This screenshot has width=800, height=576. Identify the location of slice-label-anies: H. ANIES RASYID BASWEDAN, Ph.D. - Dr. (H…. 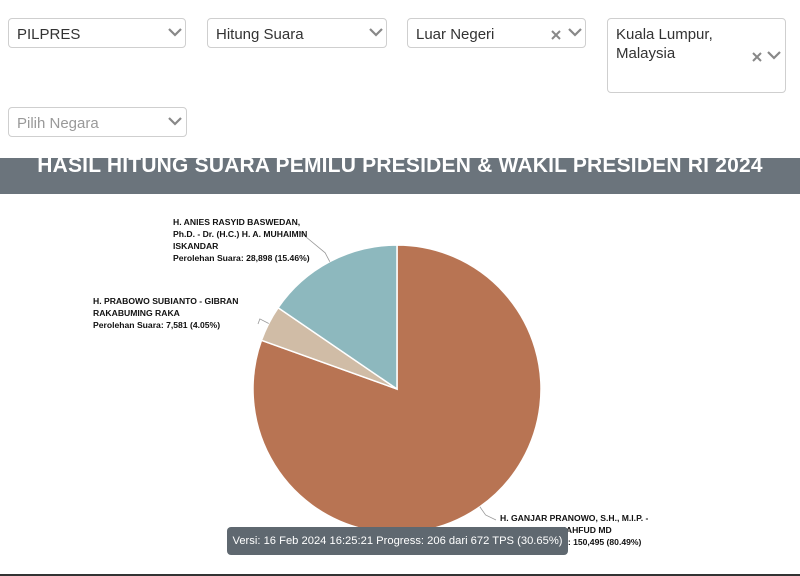
(253, 240).